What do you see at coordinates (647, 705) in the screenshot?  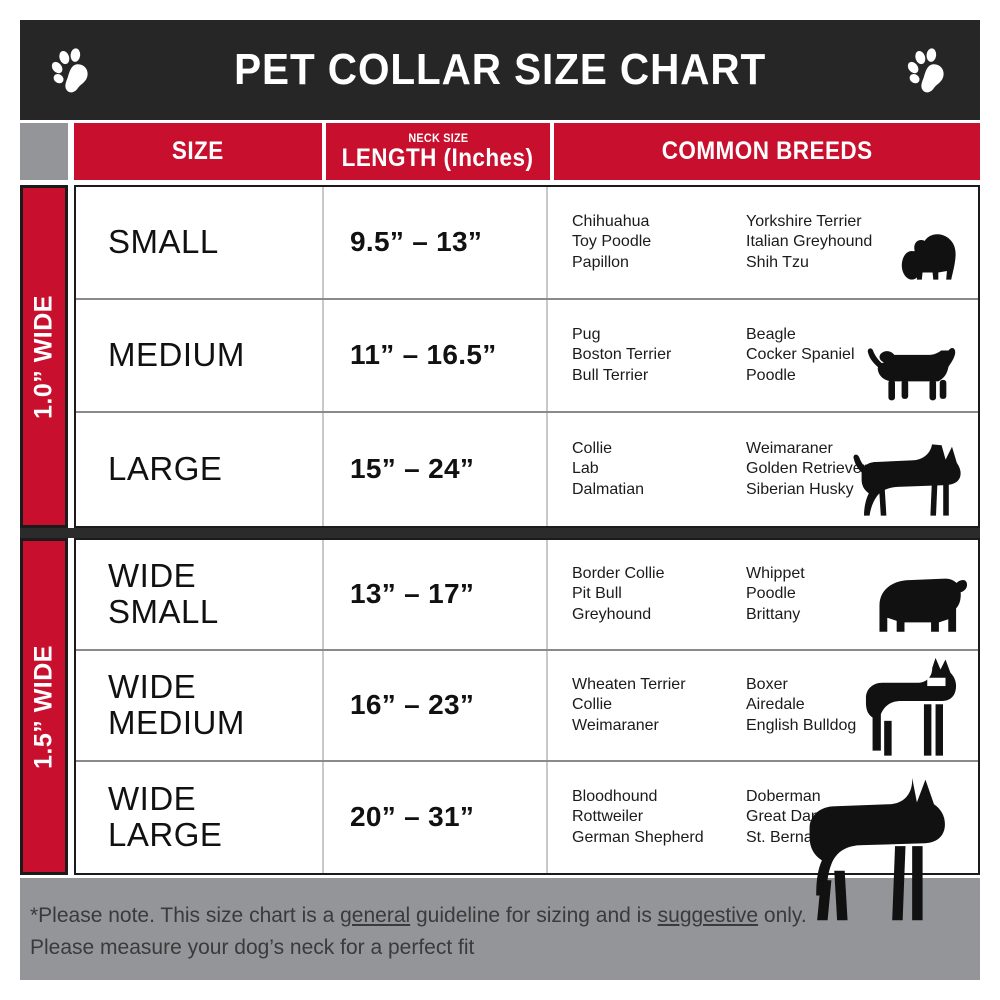 I see `breed-column-left: Wheaten Terrier Collie Weimaraner` at bounding box center [647, 705].